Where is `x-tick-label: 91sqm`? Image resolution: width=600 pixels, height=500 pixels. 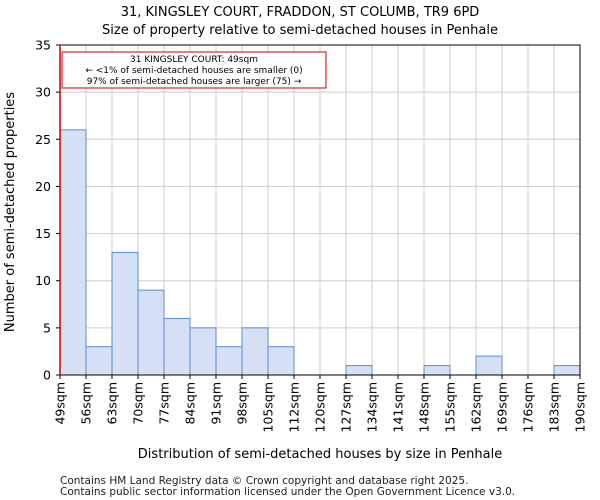 x-tick-label: 91sqm is located at coordinates (216, 403).